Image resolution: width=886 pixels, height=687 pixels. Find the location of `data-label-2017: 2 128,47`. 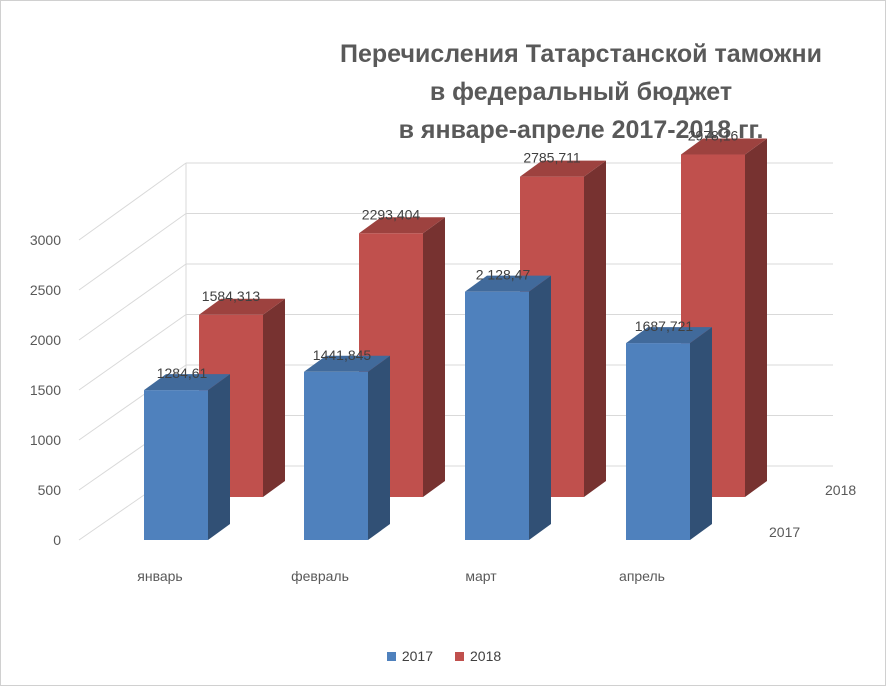

data-label-2017: 2 128,47 is located at coordinates (503, 275).